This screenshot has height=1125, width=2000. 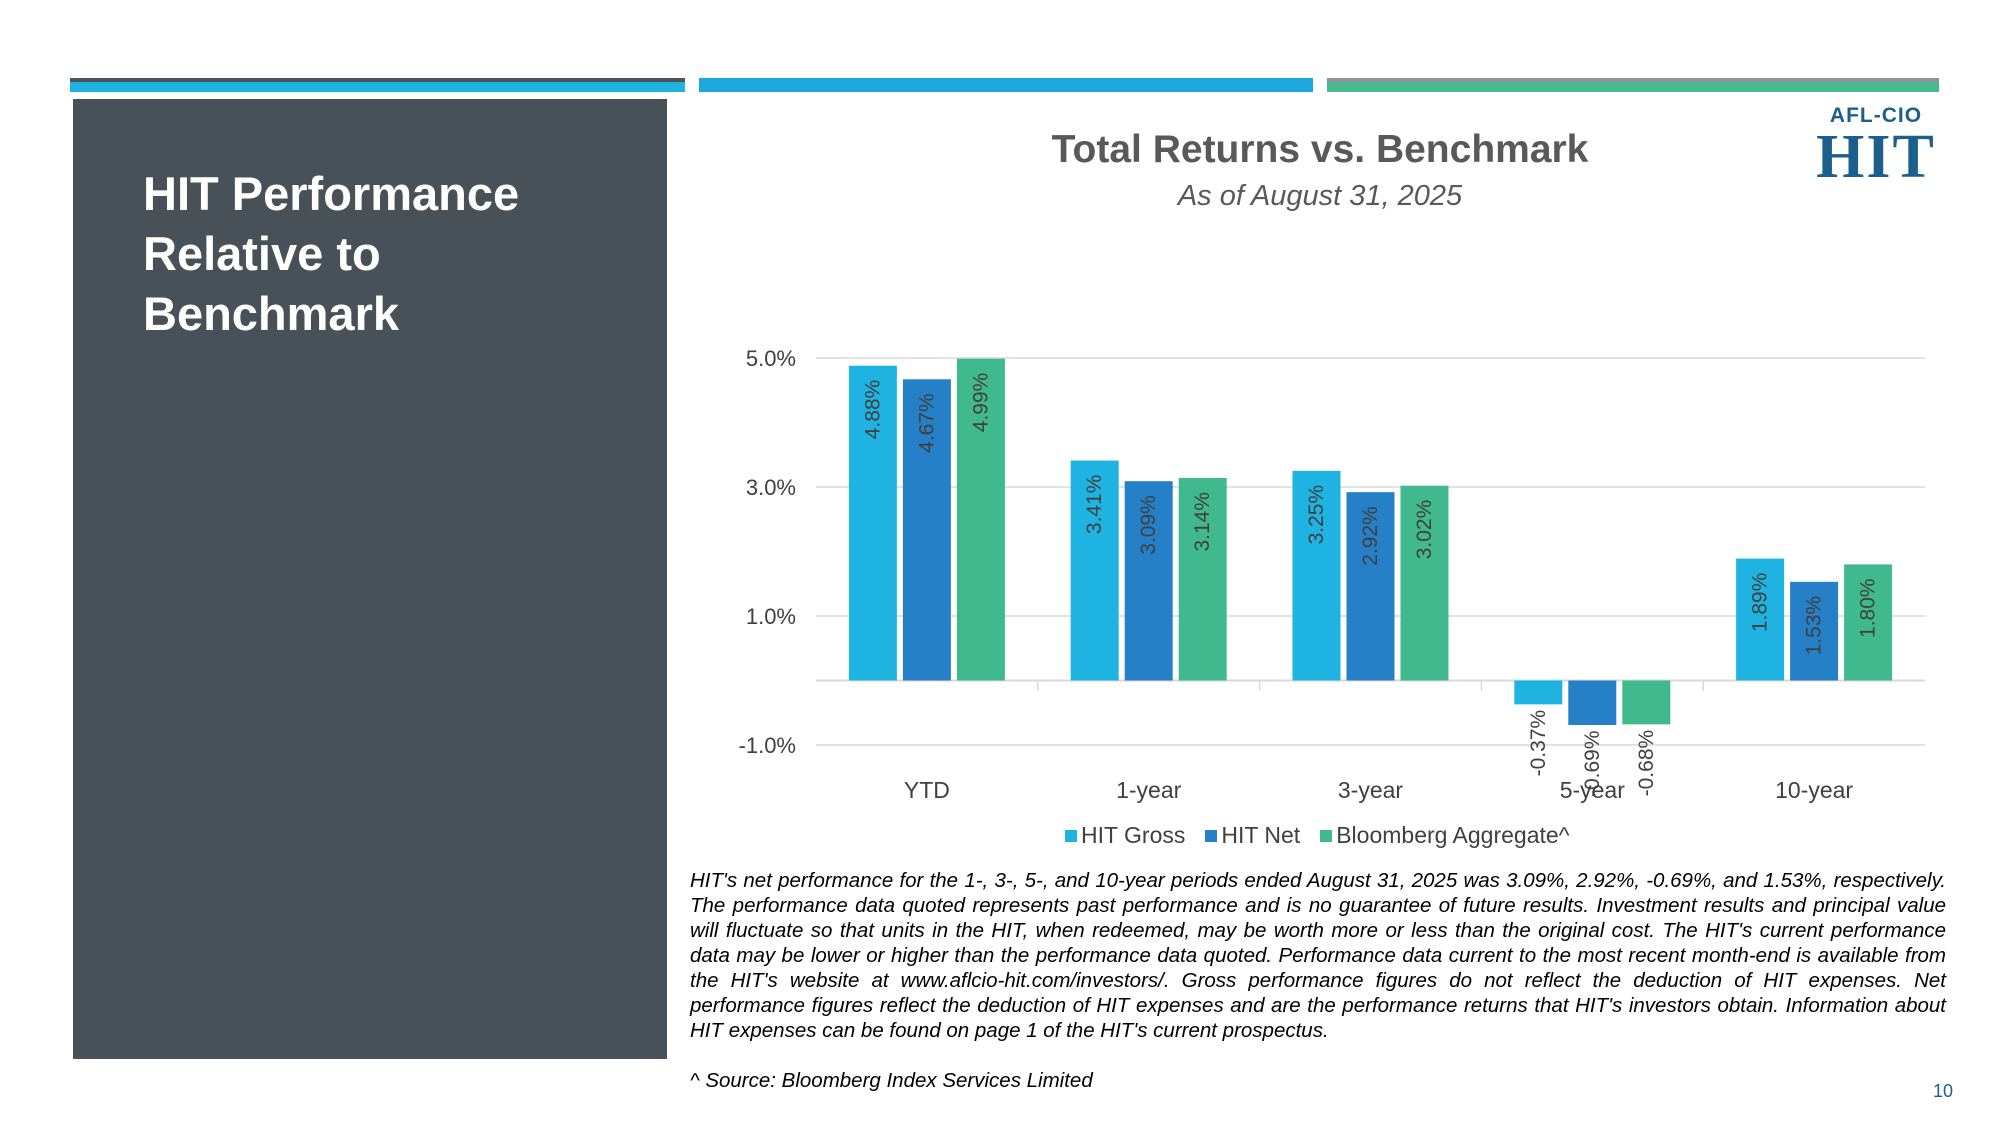 What do you see at coordinates (1876, 157) in the screenshot?
I see `logo-bottom-text: HIT` at bounding box center [1876, 157].